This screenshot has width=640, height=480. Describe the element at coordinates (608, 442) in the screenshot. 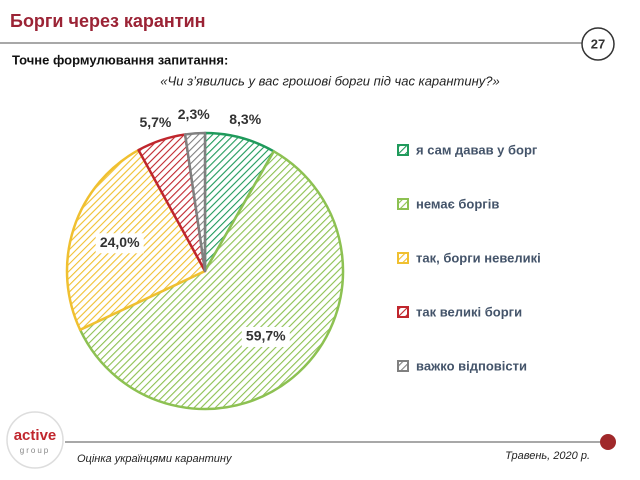

I see `footer-dot` at that location.